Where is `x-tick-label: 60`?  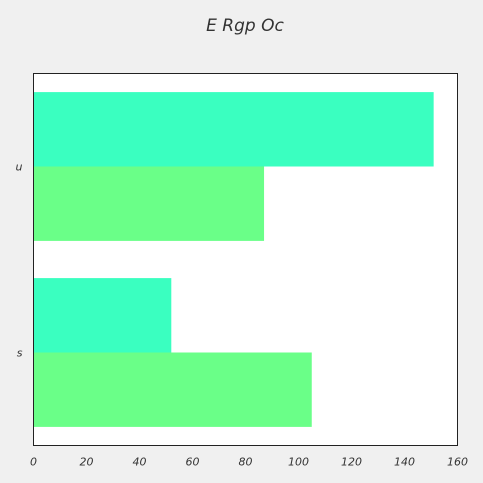 x-tick-label: 60 is located at coordinates (193, 462).